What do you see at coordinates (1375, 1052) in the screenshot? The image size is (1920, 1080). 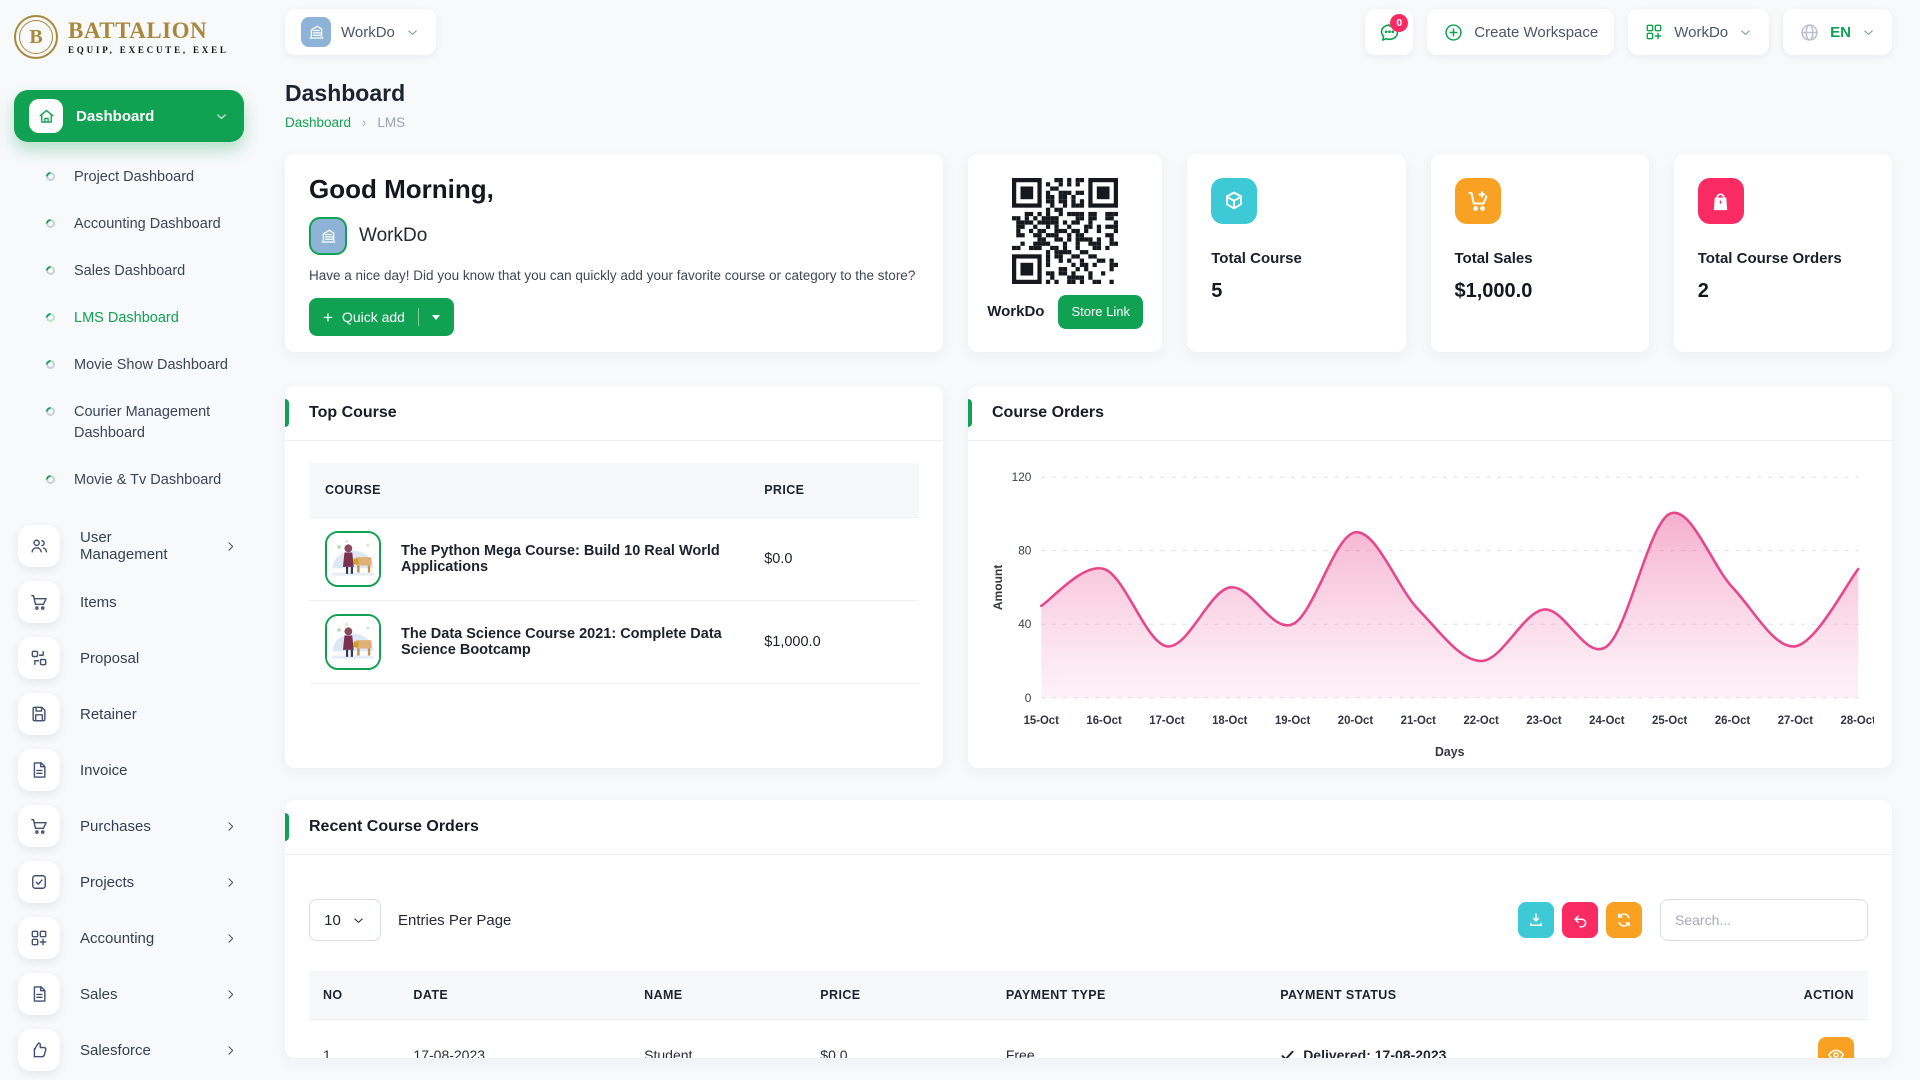 I see `order-payment-status: Delivered: 17-08-2023` at bounding box center [1375, 1052].